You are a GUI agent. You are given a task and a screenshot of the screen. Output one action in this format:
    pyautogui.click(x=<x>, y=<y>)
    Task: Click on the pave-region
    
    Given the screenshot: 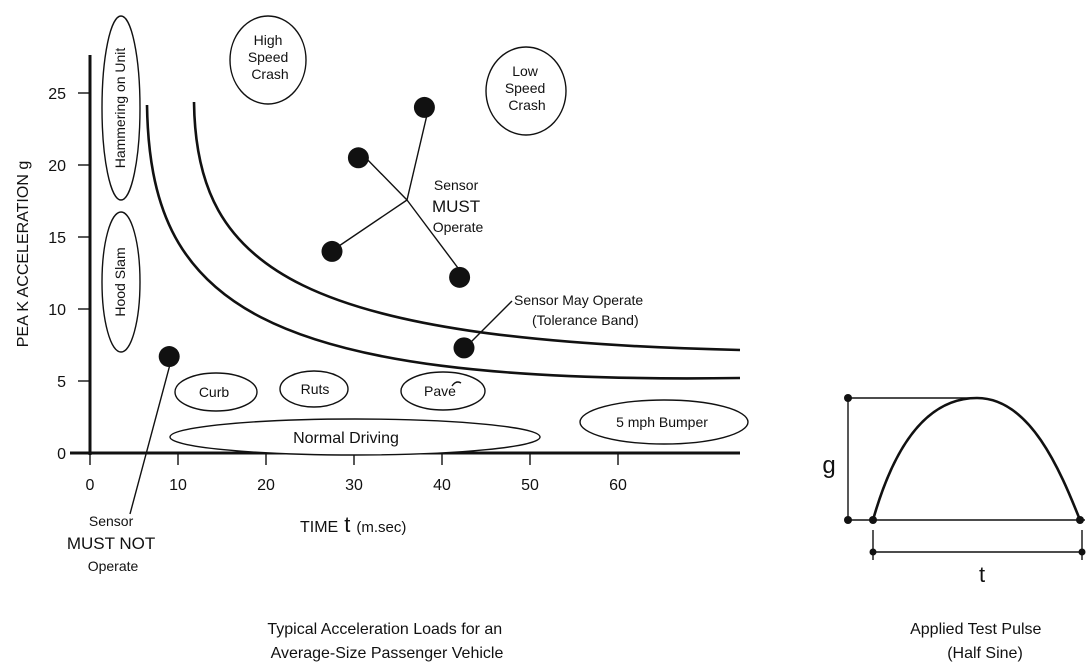 What is the action you would take?
    pyautogui.click(x=443, y=391)
    